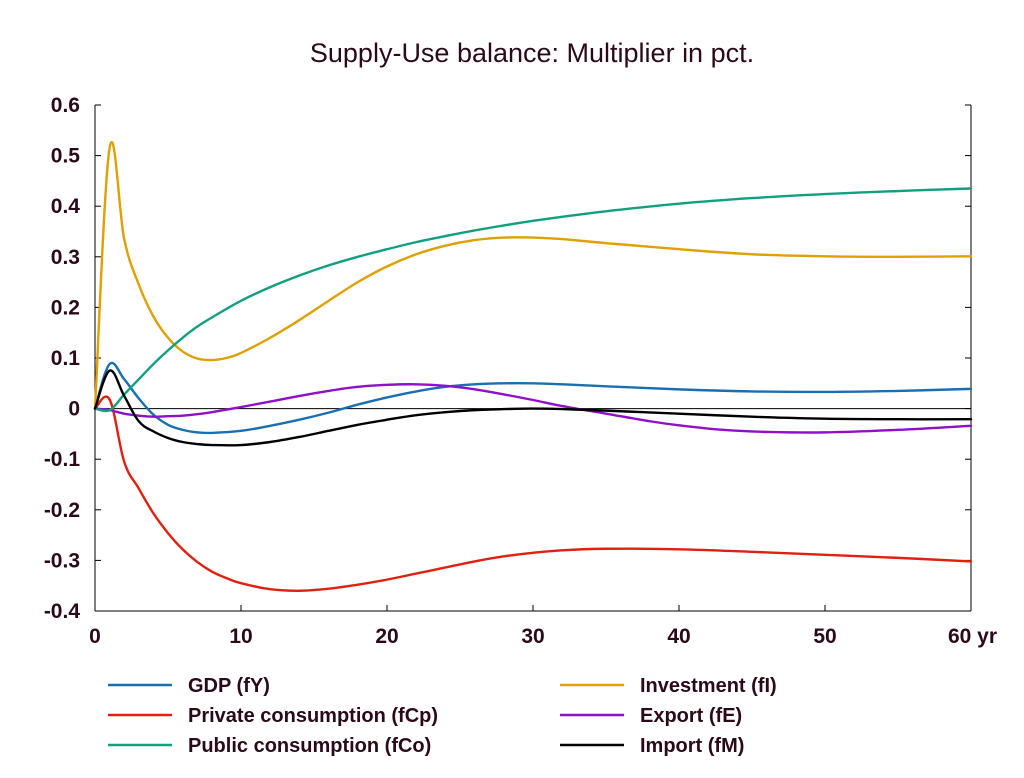  I want to click on x-tick-label: 10, so click(240, 636).